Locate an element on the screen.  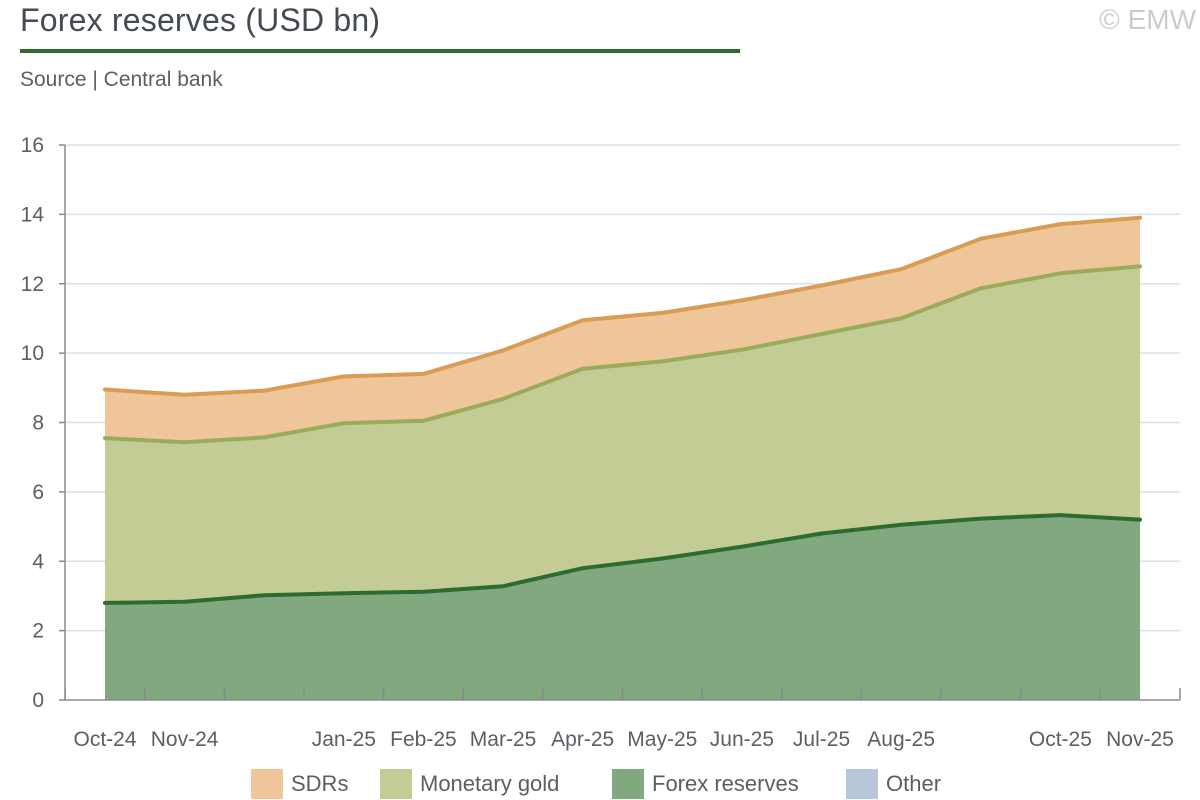
legend-item-sdrs: SDRs is located at coordinates (299, 784).